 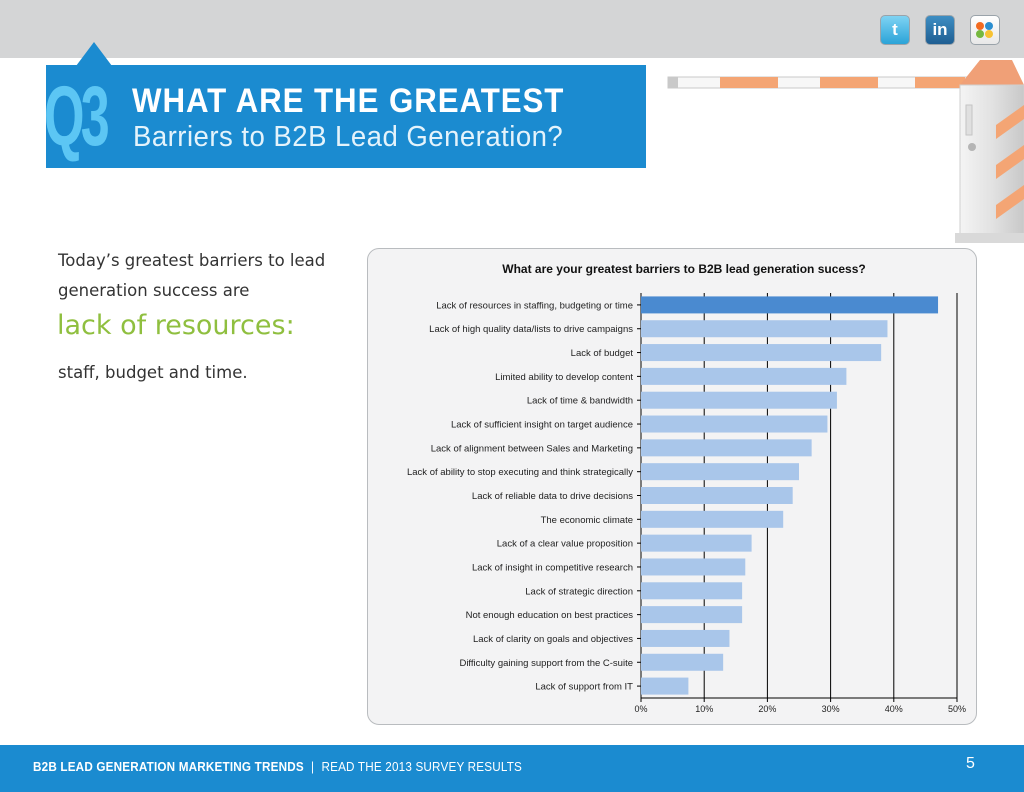 I want to click on page-title: WHAT ARE THE GREATEST, so click(x=348, y=101).